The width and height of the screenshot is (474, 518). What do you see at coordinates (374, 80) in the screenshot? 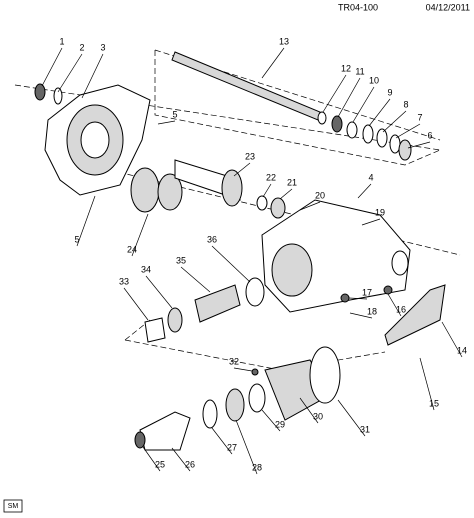
I see `callout-label: 10` at bounding box center [374, 80].